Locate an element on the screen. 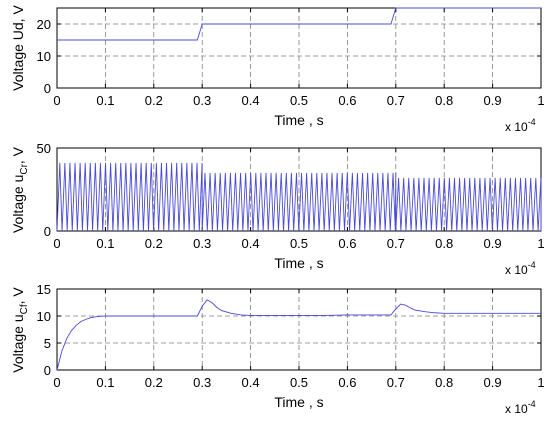  series-ucr is located at coordinates (299, 197).